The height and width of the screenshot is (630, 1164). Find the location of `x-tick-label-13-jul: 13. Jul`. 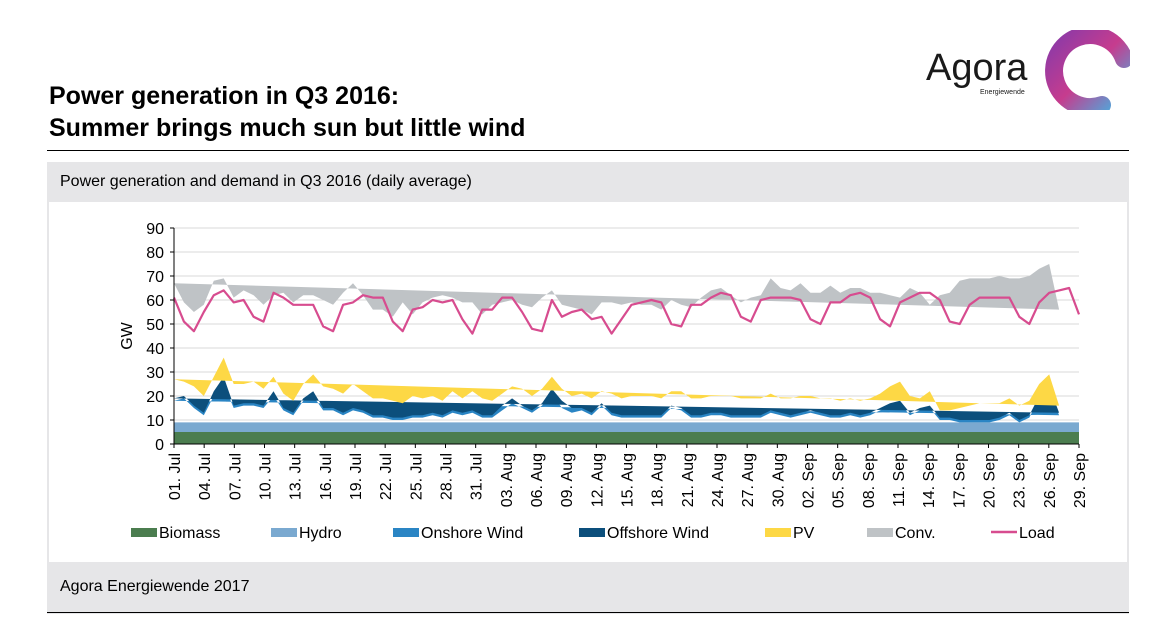

x-tick-label-13-jul: 13. Jul is located at coordinates (296, 476).